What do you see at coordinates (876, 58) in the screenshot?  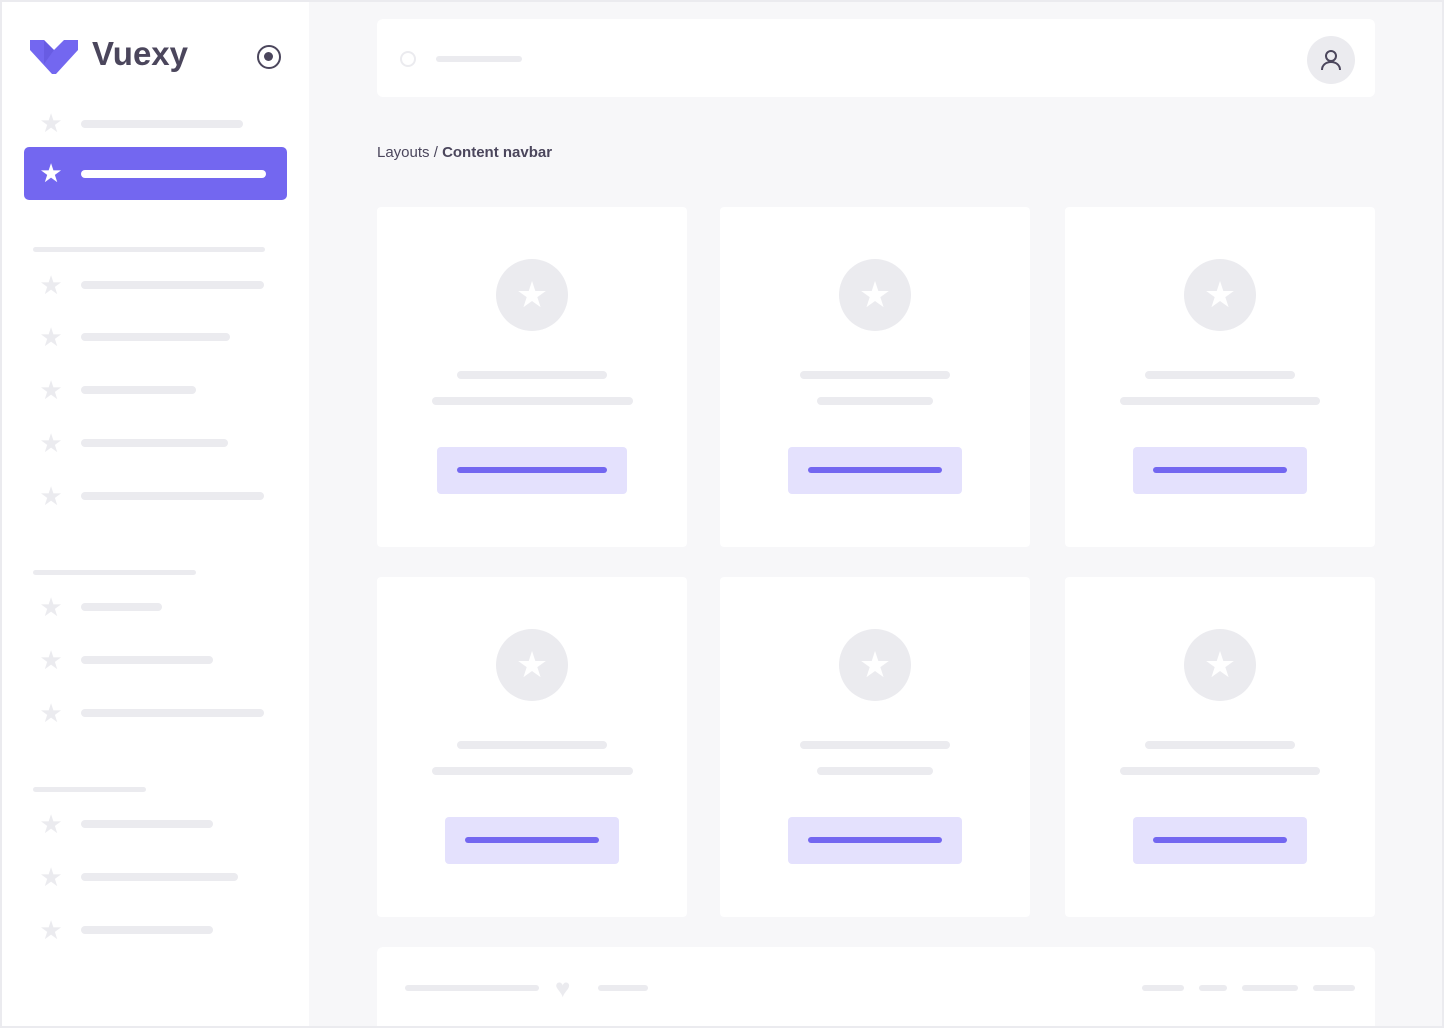 I see `top-navbar` at bounding box center [876, 58].